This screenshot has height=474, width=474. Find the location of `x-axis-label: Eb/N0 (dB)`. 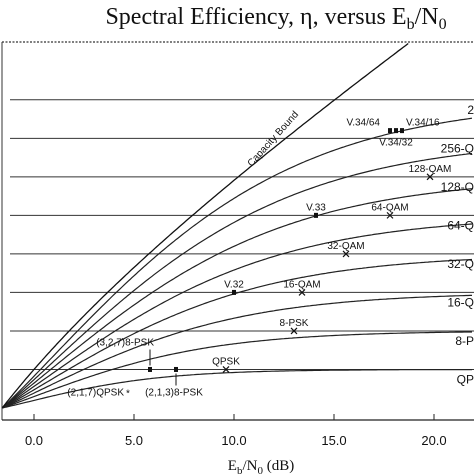

x-axis-label: Eb/N0 (dB) is located at coordinates (261, 466).